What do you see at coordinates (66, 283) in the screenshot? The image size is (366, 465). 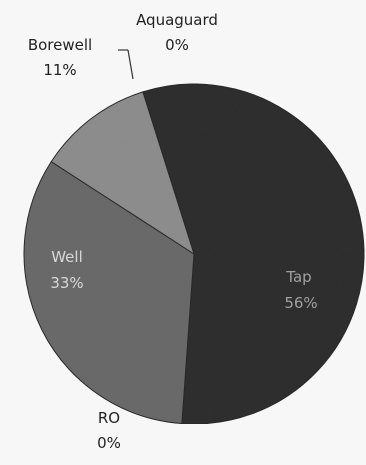 I see `label-well-value: 33%` at bounding box center [66, 283].